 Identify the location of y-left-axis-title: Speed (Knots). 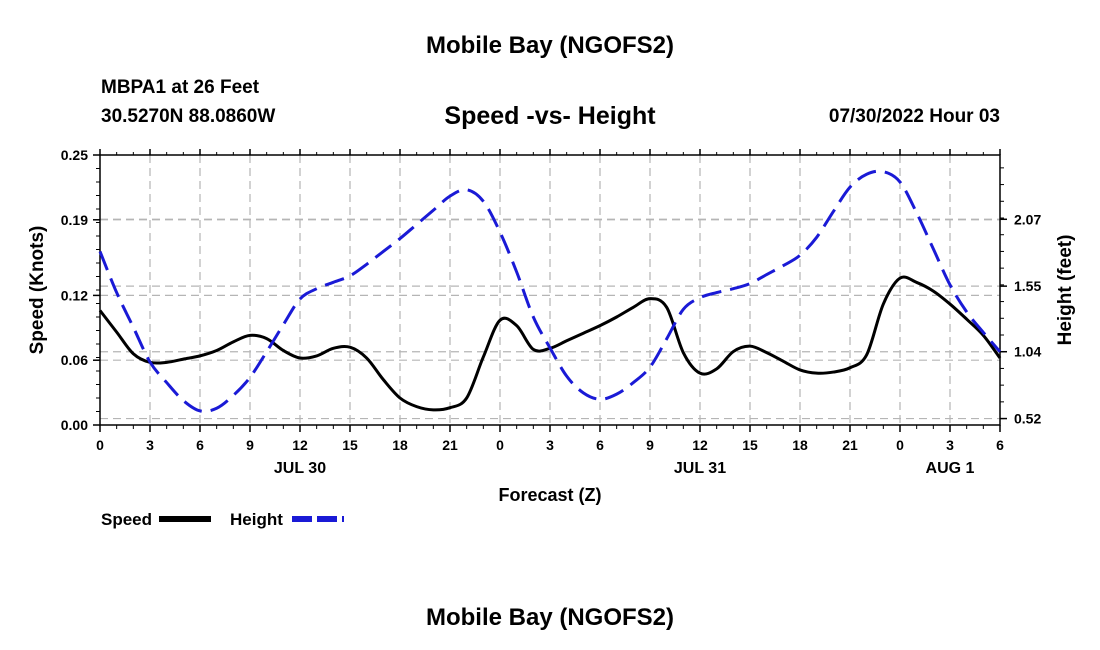
(37, 290).